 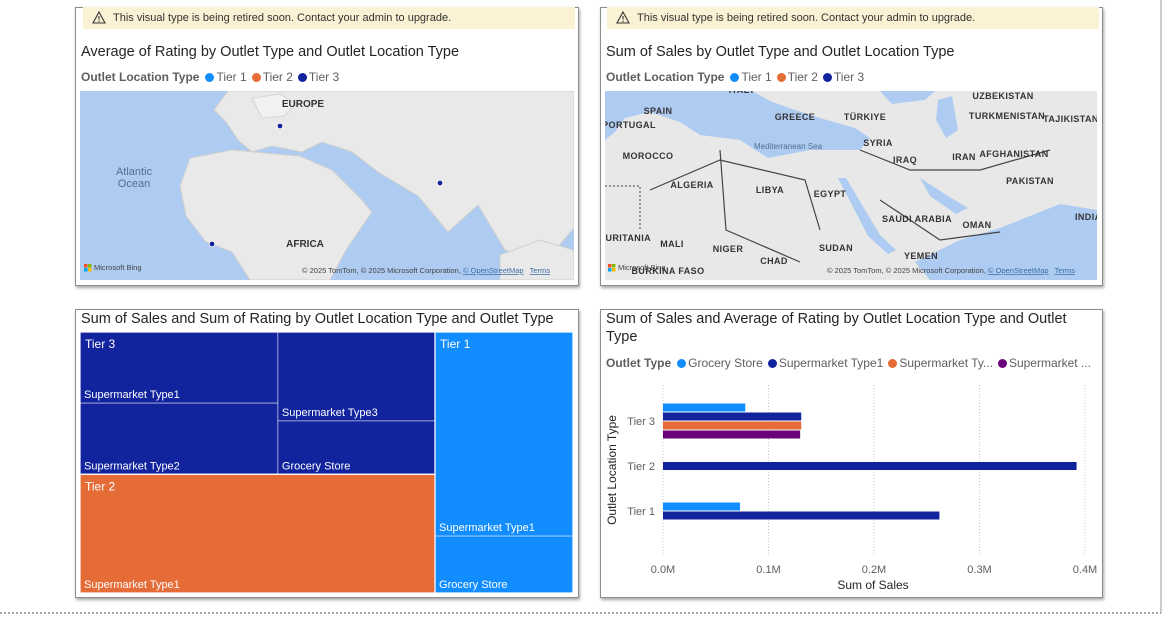 I want to click on map-label: SYRIA, so click(x=878, y=143).